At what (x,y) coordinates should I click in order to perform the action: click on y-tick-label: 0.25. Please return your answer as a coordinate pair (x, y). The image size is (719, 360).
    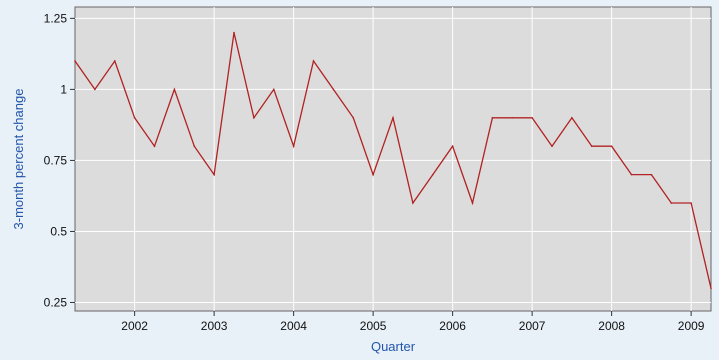
    Looking at the image, I should click on (56, 302).